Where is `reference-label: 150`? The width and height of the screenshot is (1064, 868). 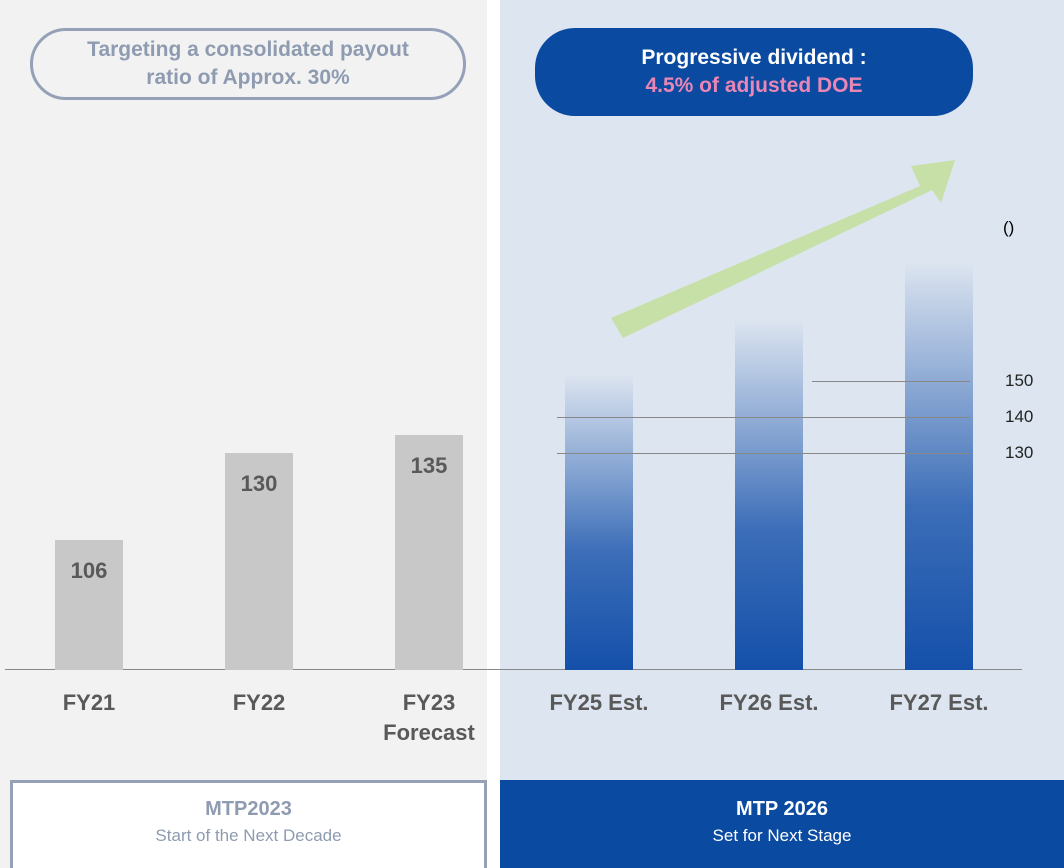 reference-label: 150 is located at coordinates (1019, 380).